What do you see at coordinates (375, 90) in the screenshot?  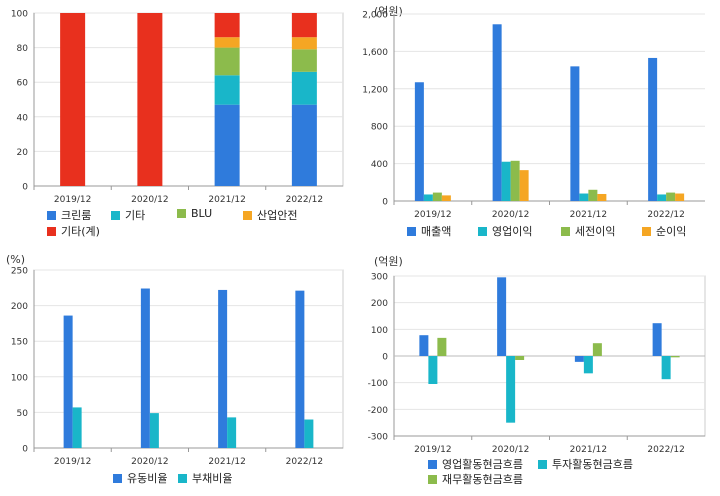 I see `y-tick-label: 1,200` at bounding box center [375, 90].